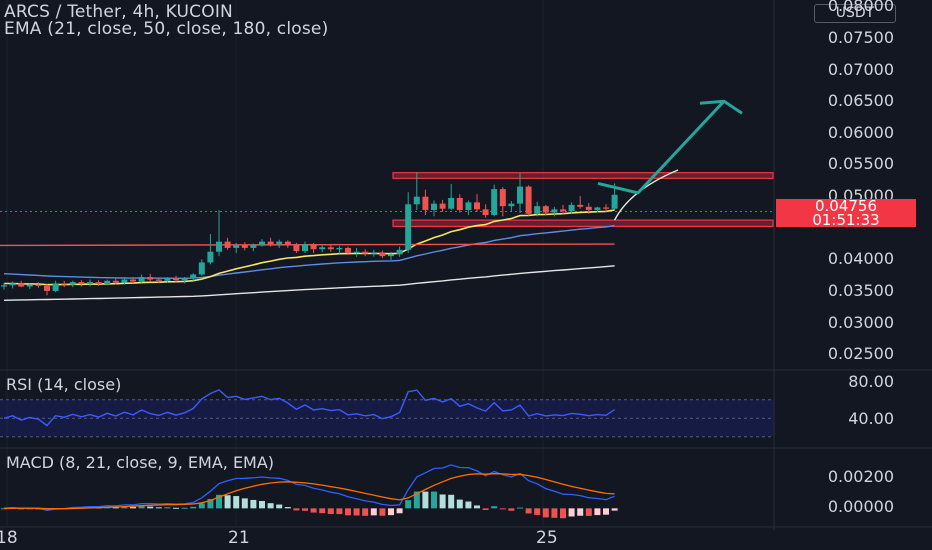 Image resolution: width=932 pixels, height=550 pixels. Describe the element at coordinates (860, 354) in the screenshot. I see `price-axis-label: 0.02500` at that location.